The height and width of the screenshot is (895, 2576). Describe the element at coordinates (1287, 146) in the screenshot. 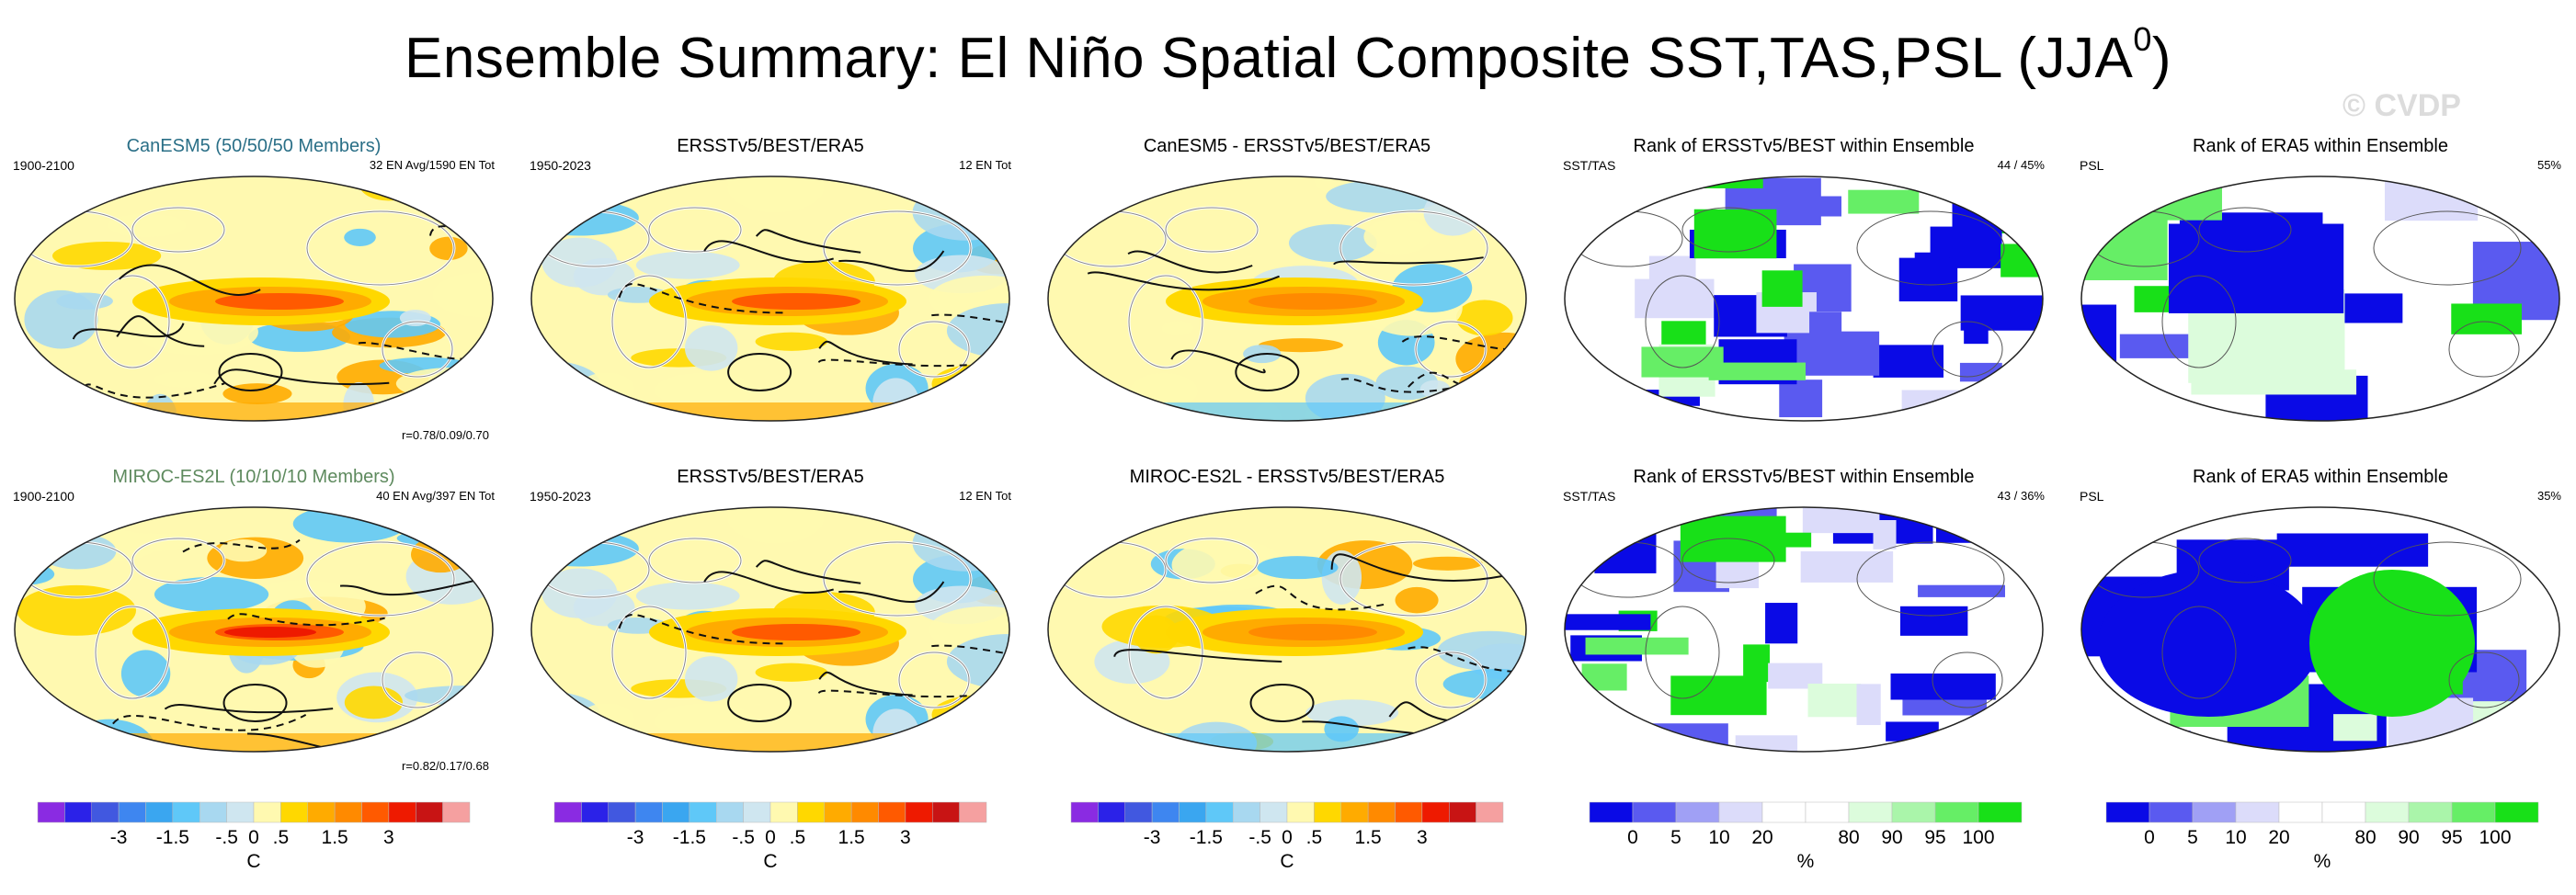

I see `panel-title: CanESM5 - ERSSTv5/BEST/ERA5` at that location.